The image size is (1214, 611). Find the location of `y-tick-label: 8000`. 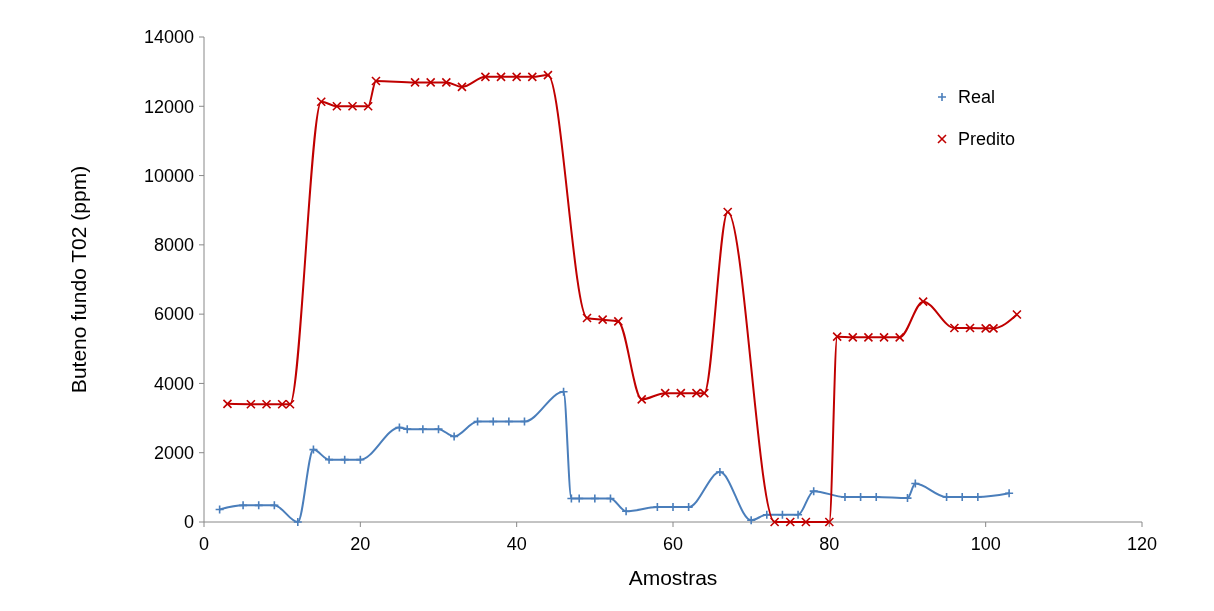

y-tick-label: 8000 is located at coordinates (173, 245).